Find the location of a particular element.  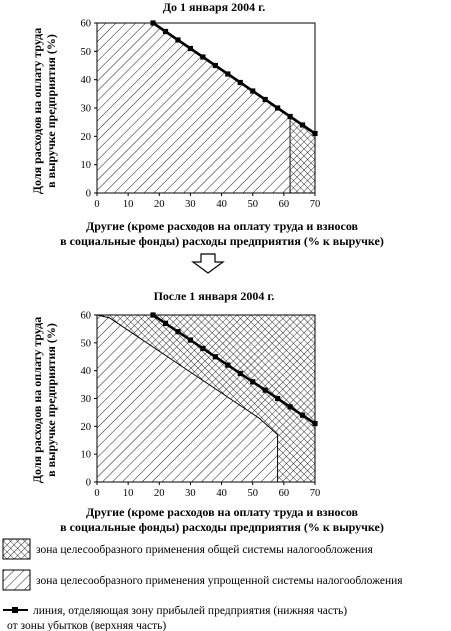

chart-title: До 1 января 2004 г. is located at coordinates (214, 7).